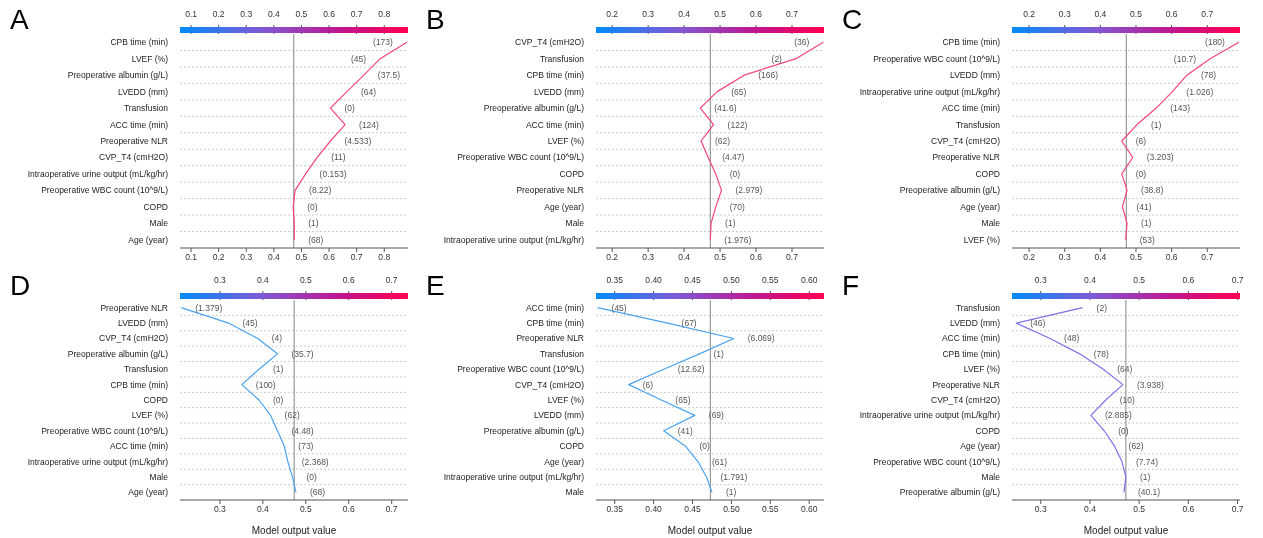 This screenshot has height=538, width=1263. Describe the element at coordinates (265, 384) in the screenshot. I see `annotation: (100)` at that location.